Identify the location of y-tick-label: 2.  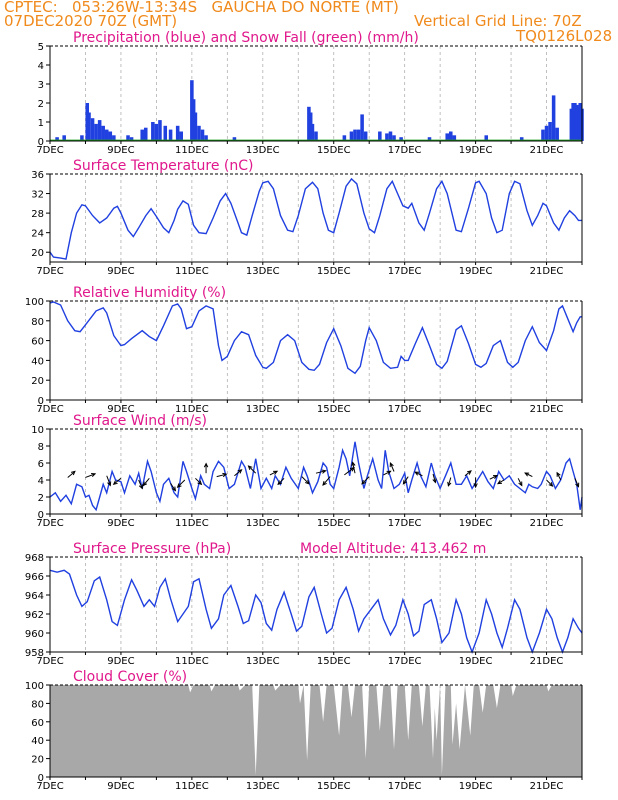
(41, 498).